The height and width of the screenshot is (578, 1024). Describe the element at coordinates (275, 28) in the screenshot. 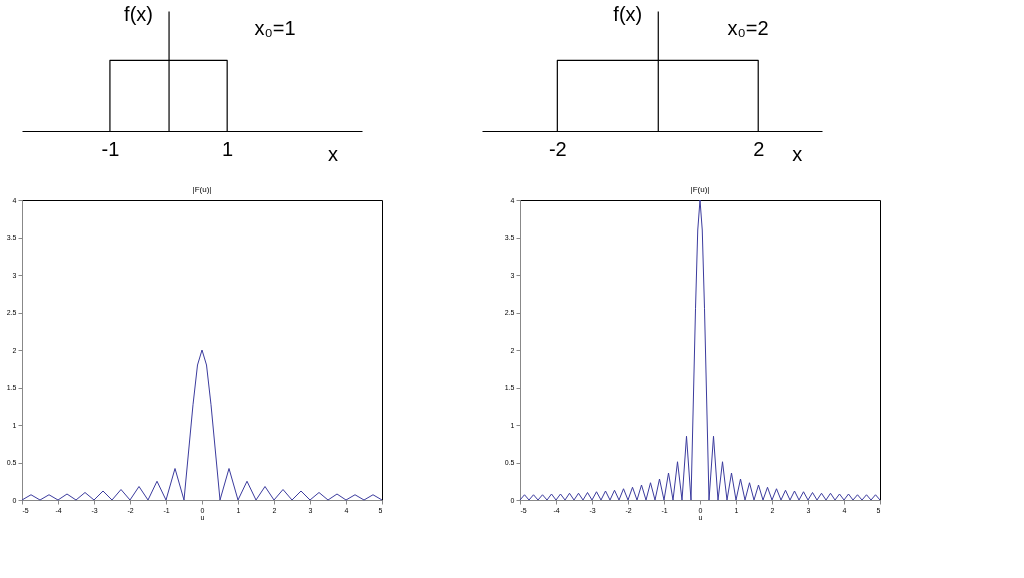

I see `text: x₀=1` at that location.